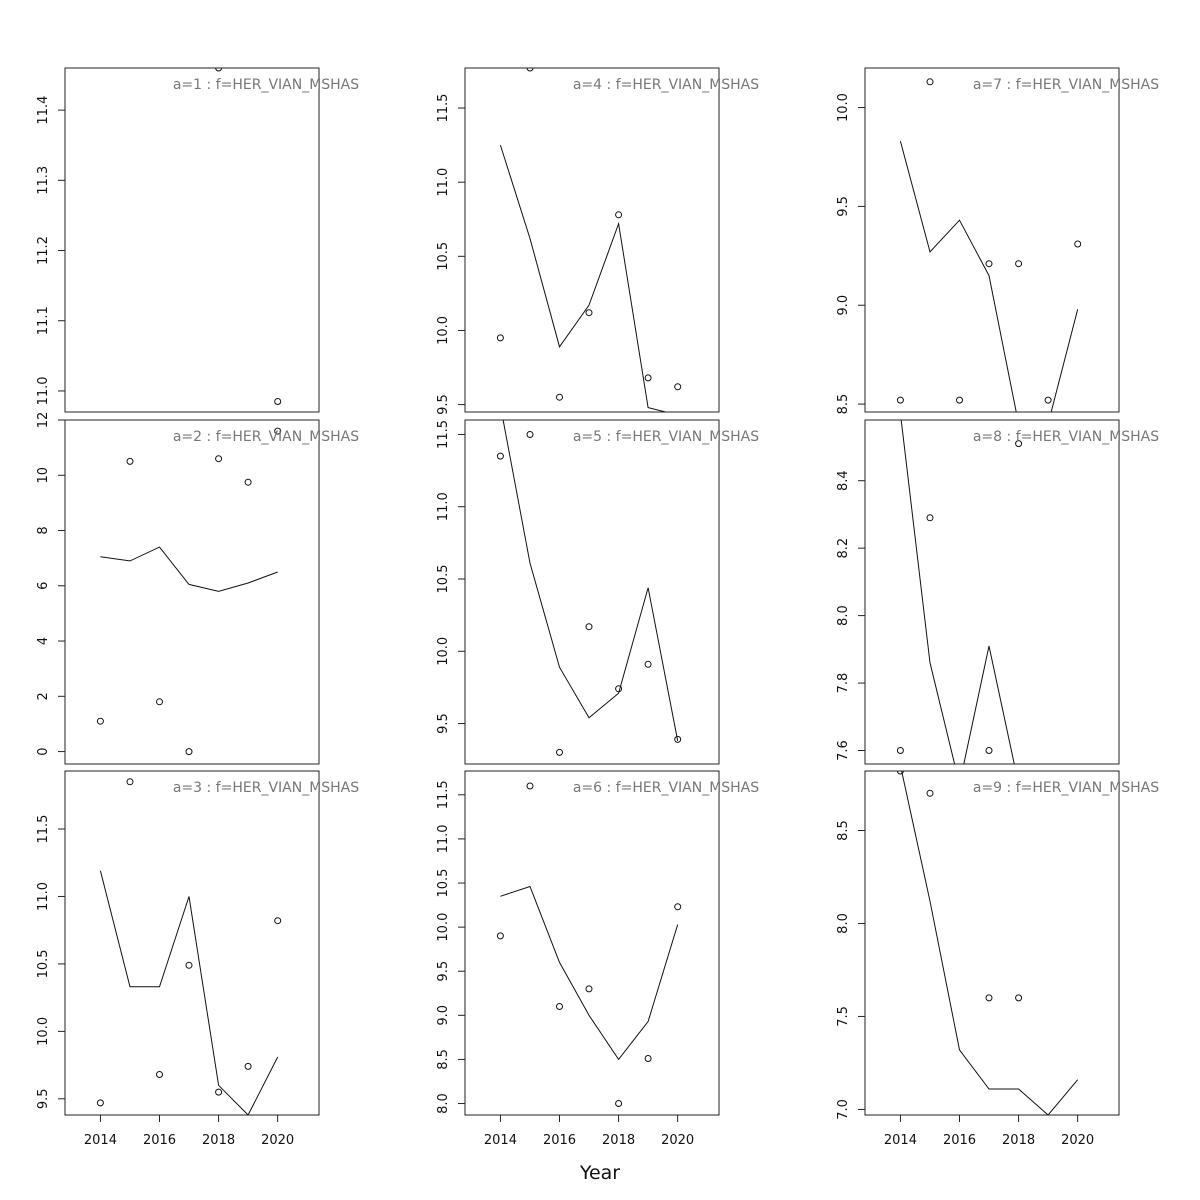 The height and width of the screenshot is (1200, 1200). I want to click on x-axis-label: Year, so click(599, 1173).